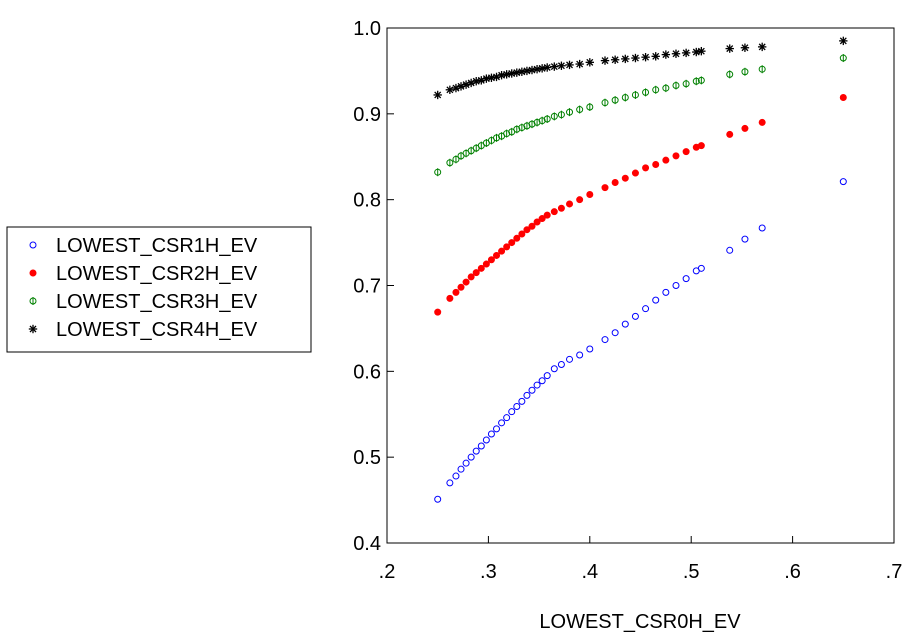 Image resolution: width=904 pixels, height=638 pixels. I want to click on y-tick-label: 0.9, so click(367, 115).